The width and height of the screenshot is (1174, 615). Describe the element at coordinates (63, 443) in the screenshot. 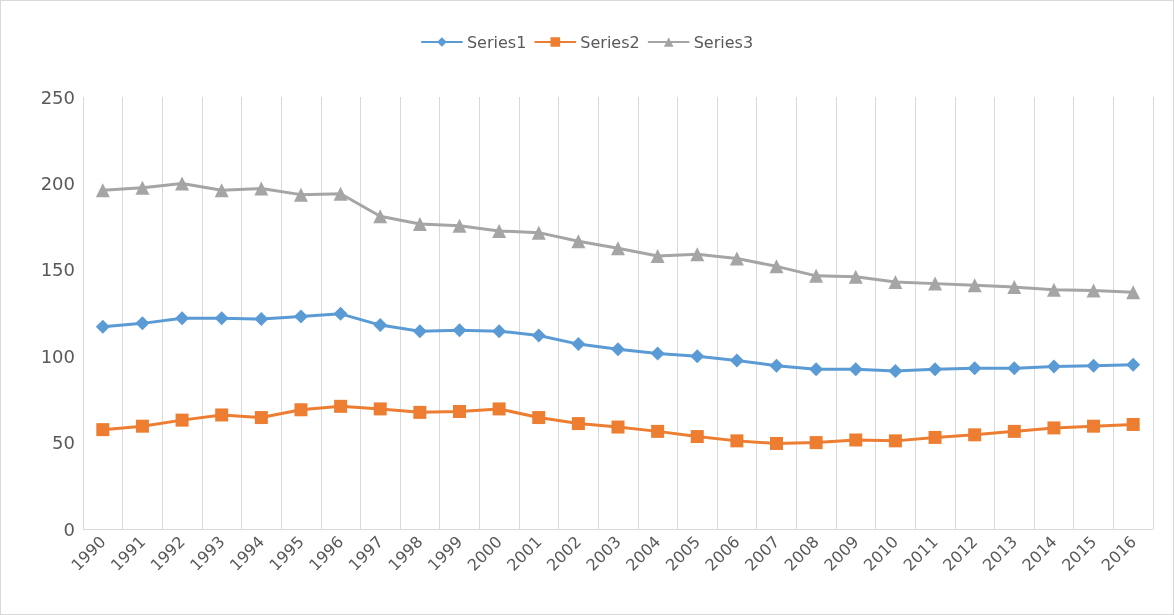

I see `y-tick-label: 50` at that location.